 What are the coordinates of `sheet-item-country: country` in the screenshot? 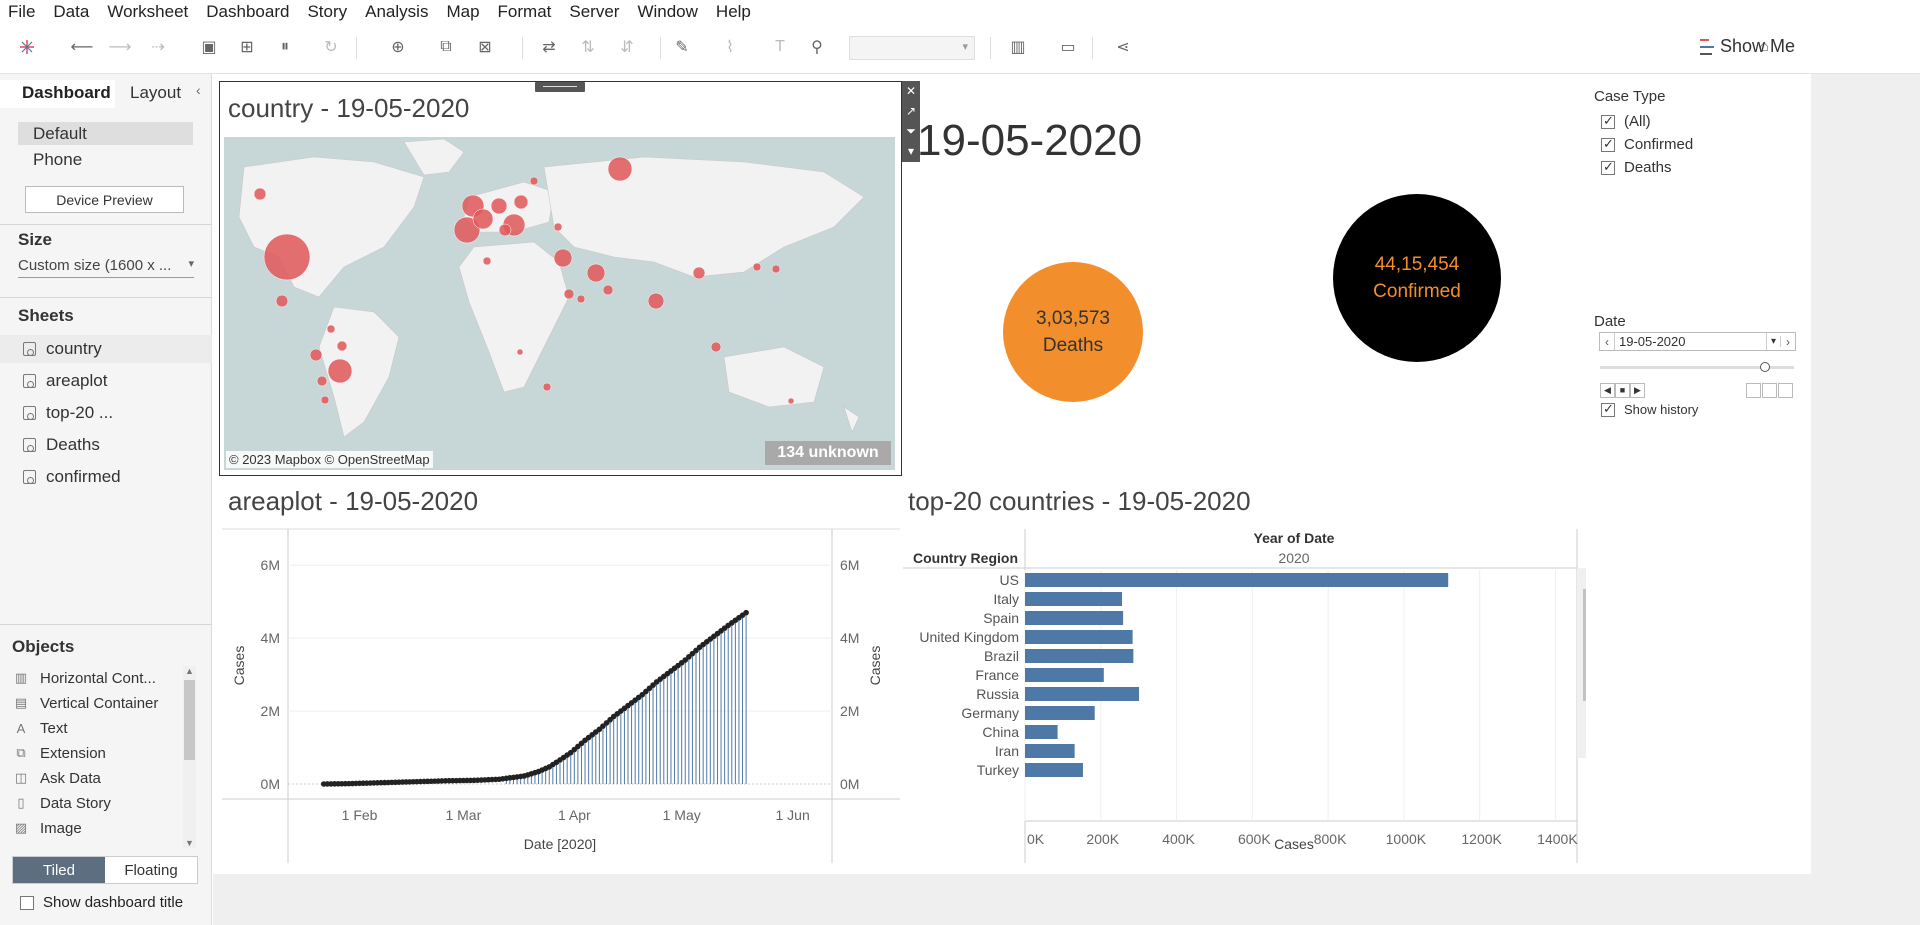 It's located at (106, 349).